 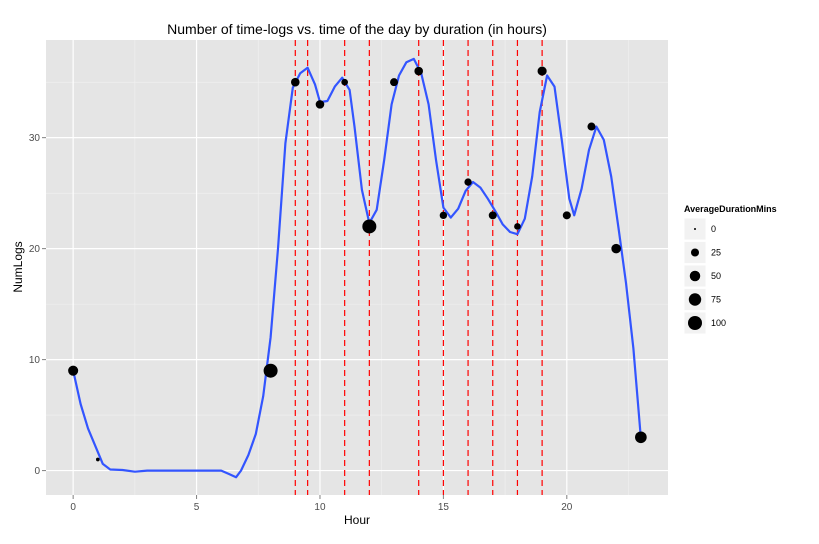 What do you see at coordinates (35, 249) in the screenshot?
I see `y-tick-label: 20` at bounding box center [35, 249].